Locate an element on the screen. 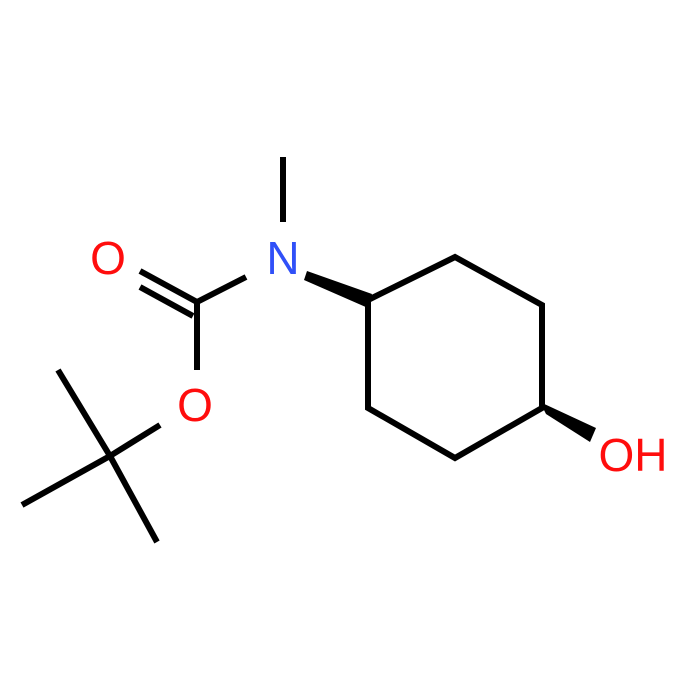 This screenshot has width=700, height=700. ring is located at coordinates (455, 357).